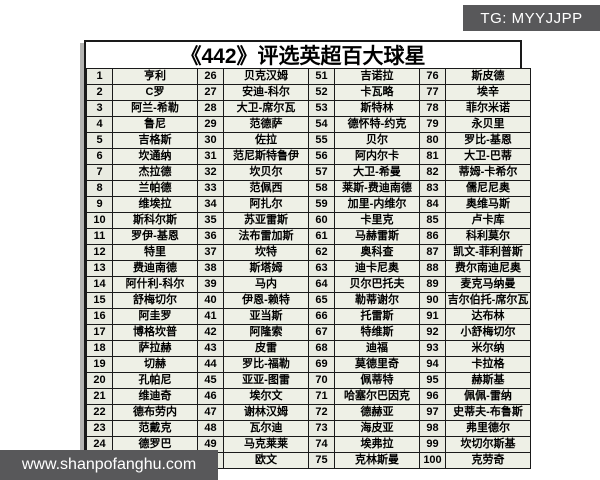 The image size is (600, 480). What do you see at coordinates (210, 348) in the screenshot?
I see `rank-cell: 43` at bounding box center [210, 348].